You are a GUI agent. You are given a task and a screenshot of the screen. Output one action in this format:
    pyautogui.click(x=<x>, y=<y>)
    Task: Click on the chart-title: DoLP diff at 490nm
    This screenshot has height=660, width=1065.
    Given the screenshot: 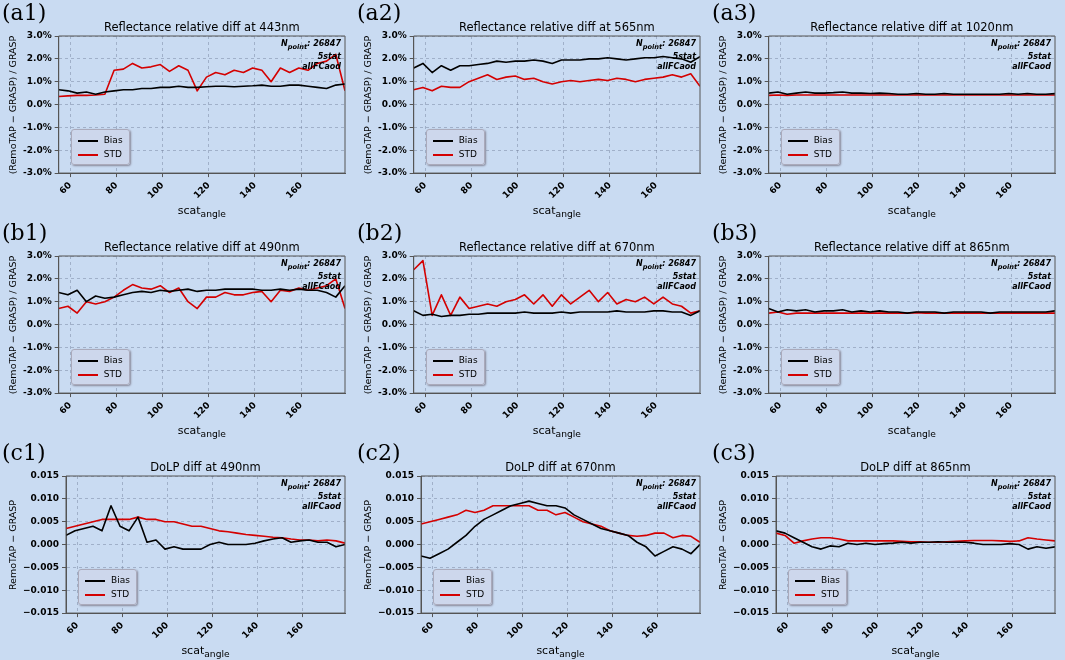 What is the action you would take?
    pyautogui.click(x=205, y=467)
    